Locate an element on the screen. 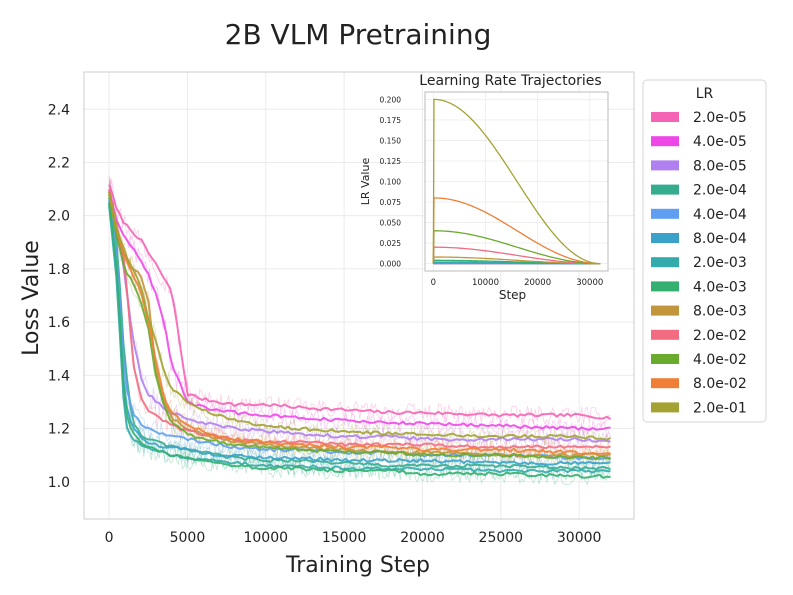  legend-box is located at coordinates (704, 251).